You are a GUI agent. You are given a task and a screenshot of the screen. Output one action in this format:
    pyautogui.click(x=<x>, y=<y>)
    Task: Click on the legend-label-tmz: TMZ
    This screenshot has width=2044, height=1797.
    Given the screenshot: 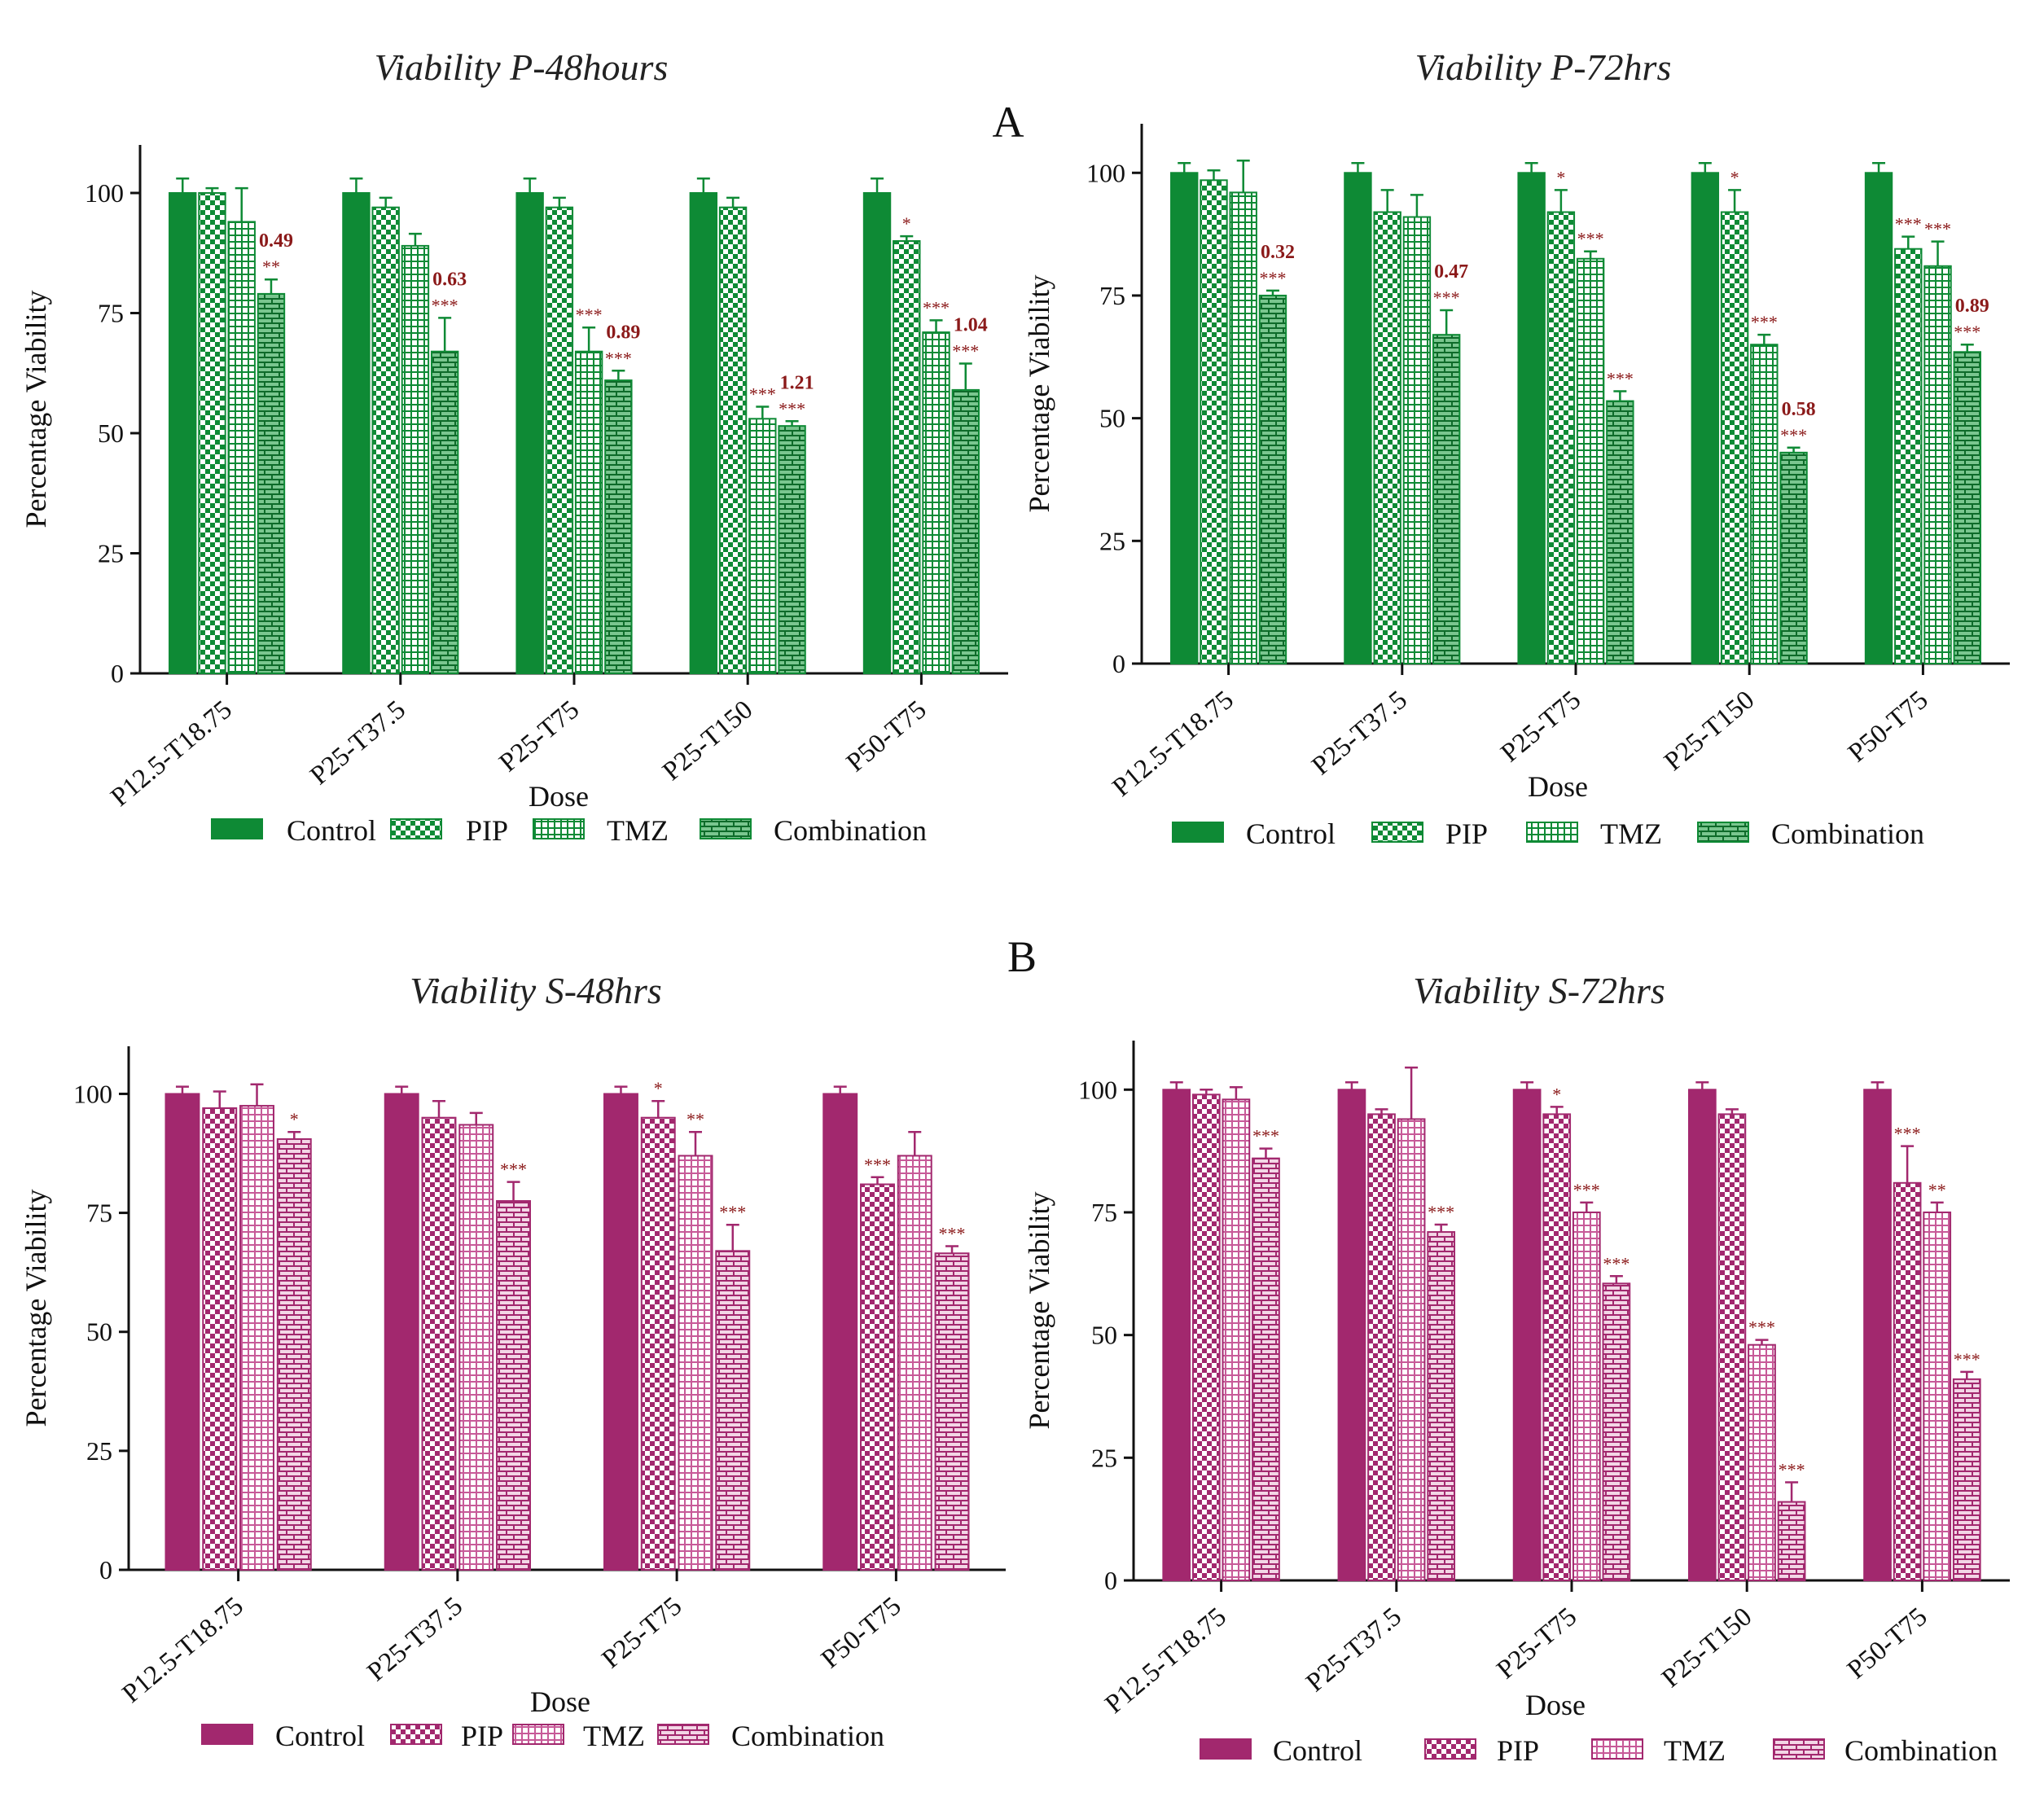 What is the action you would take?
    pyautogui.click(x=1631, y=833)
    